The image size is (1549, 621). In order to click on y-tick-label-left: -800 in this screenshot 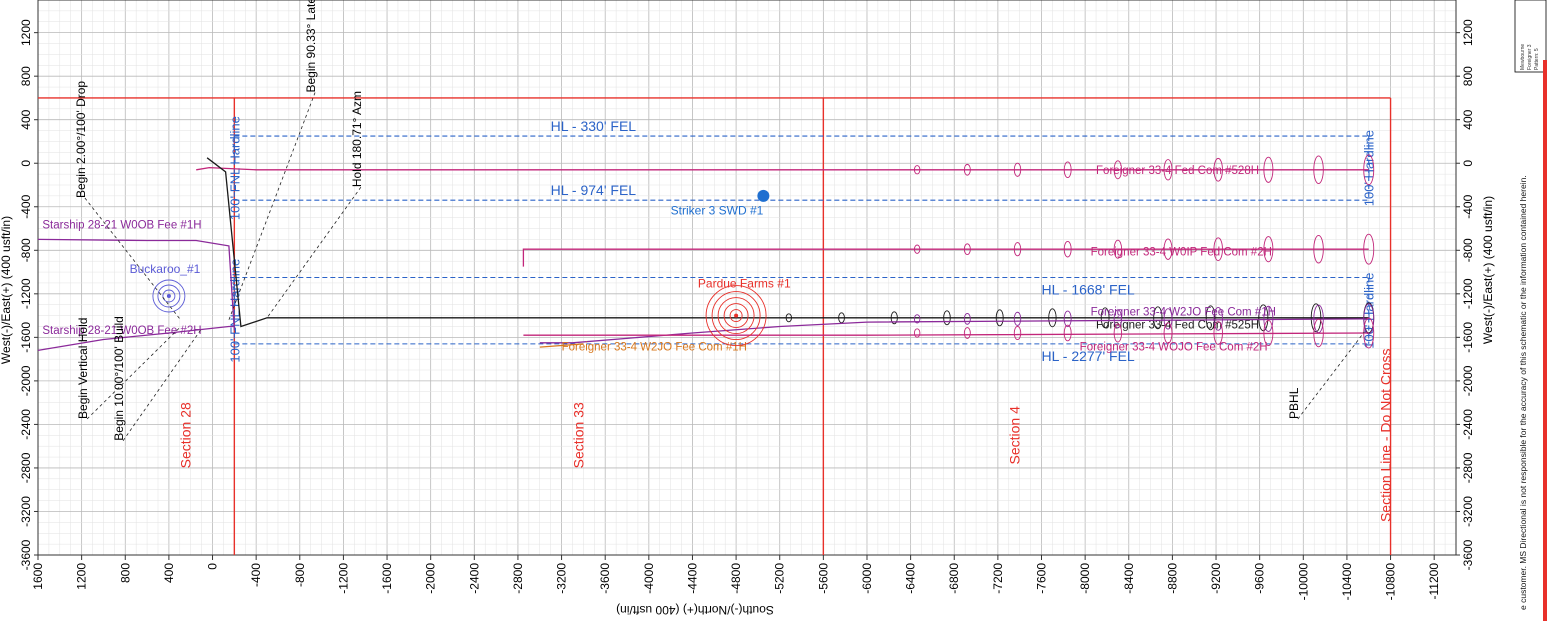, I will do `click(26, 250)`.